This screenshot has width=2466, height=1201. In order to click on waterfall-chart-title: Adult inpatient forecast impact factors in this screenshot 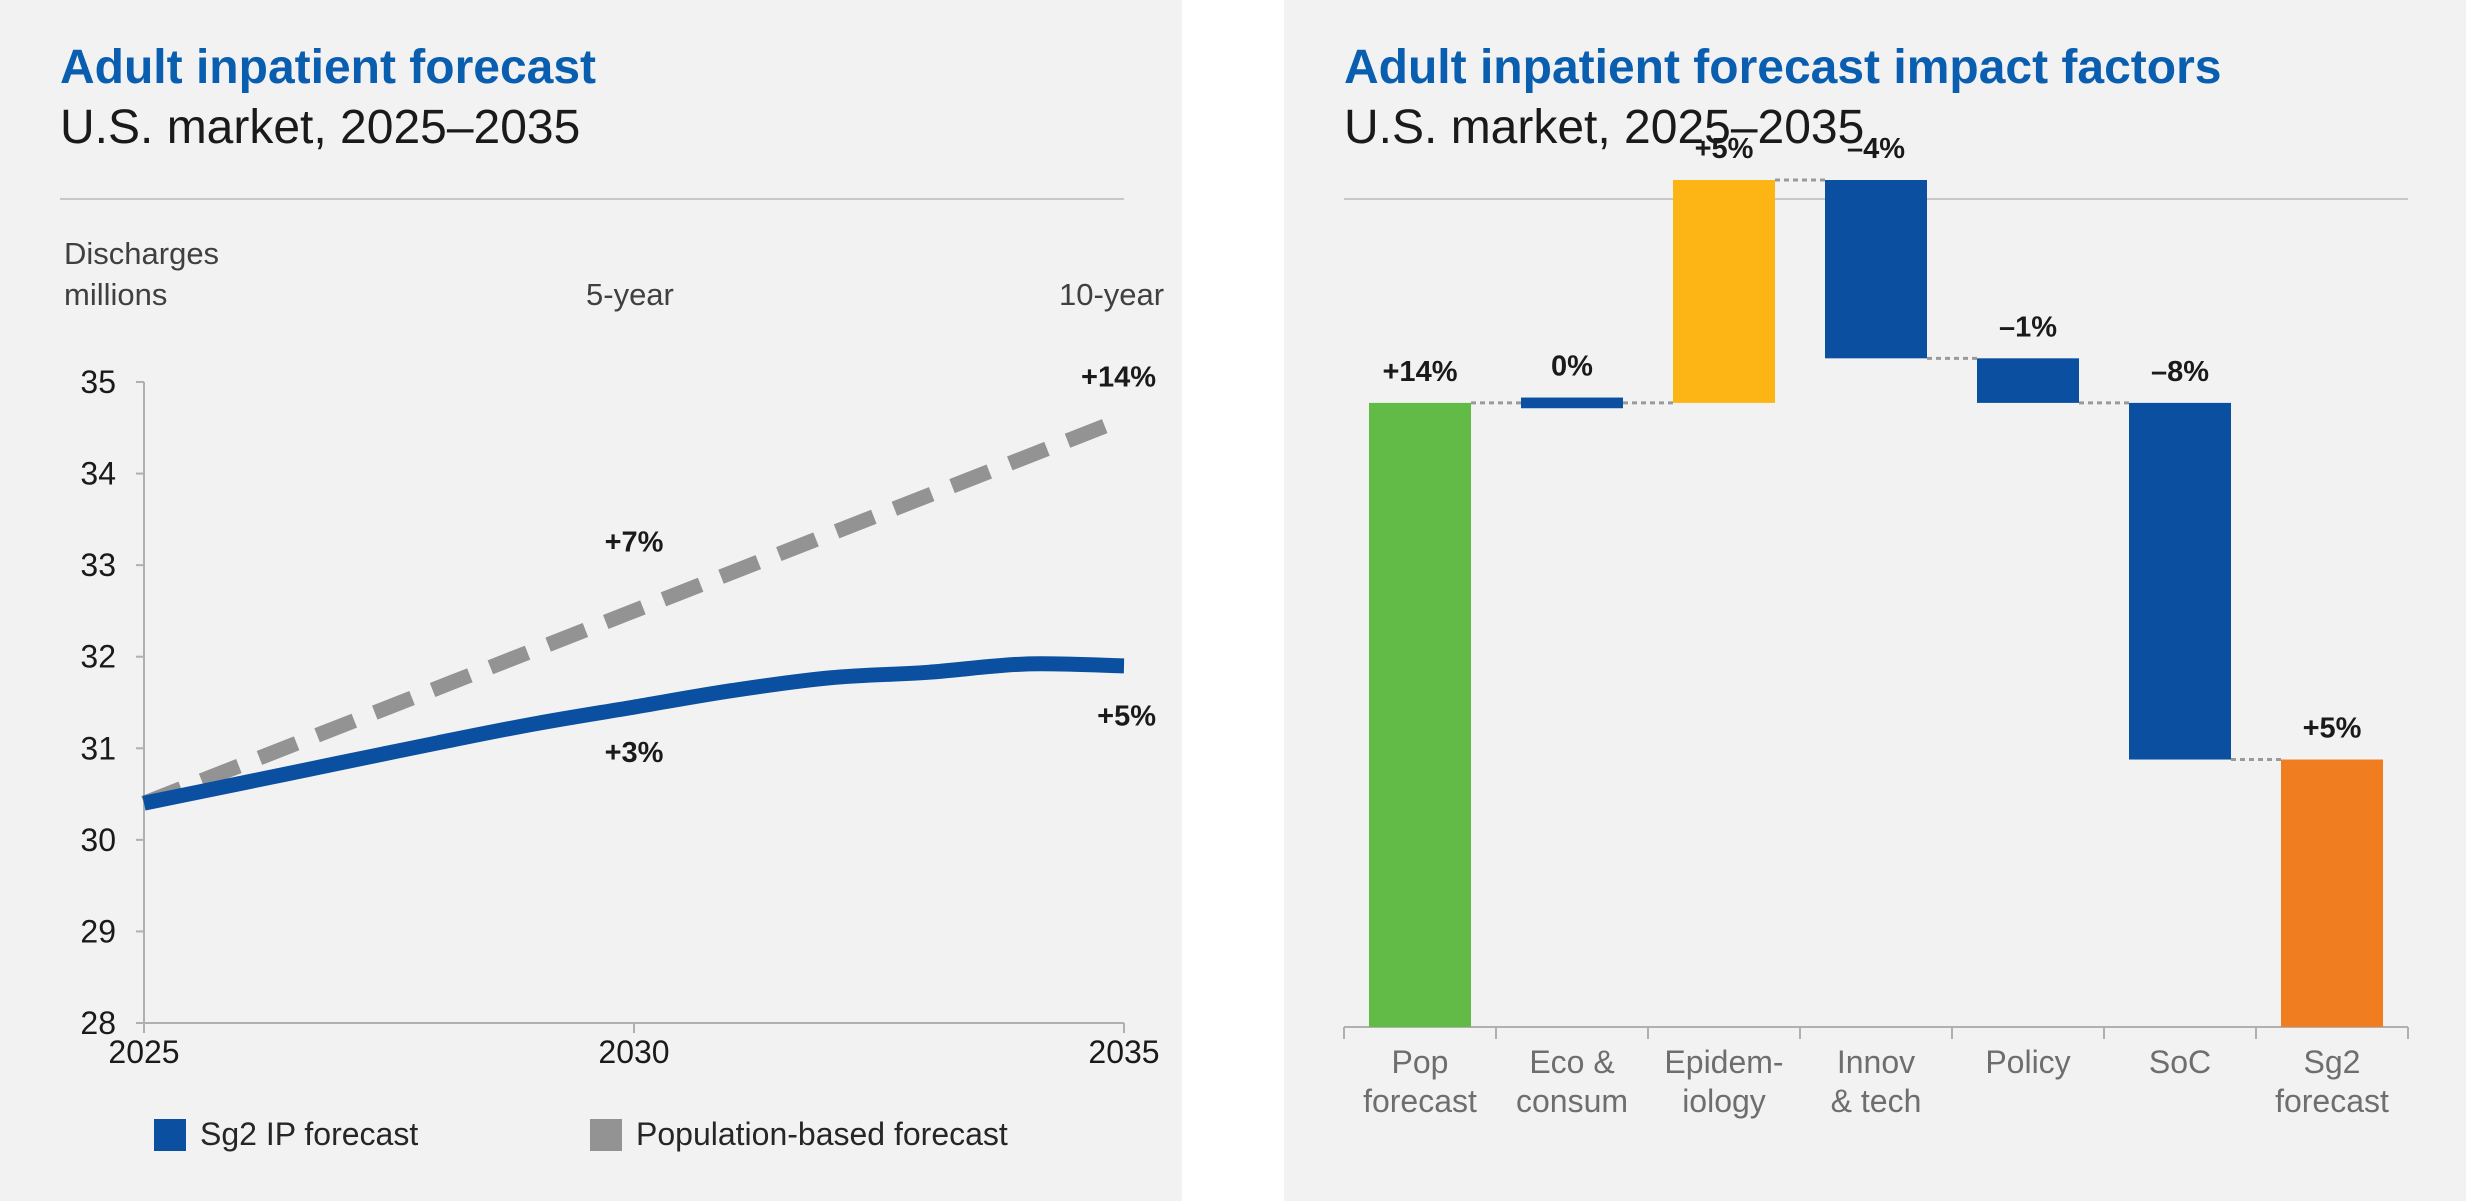, I will do `click(1783, 67)`.